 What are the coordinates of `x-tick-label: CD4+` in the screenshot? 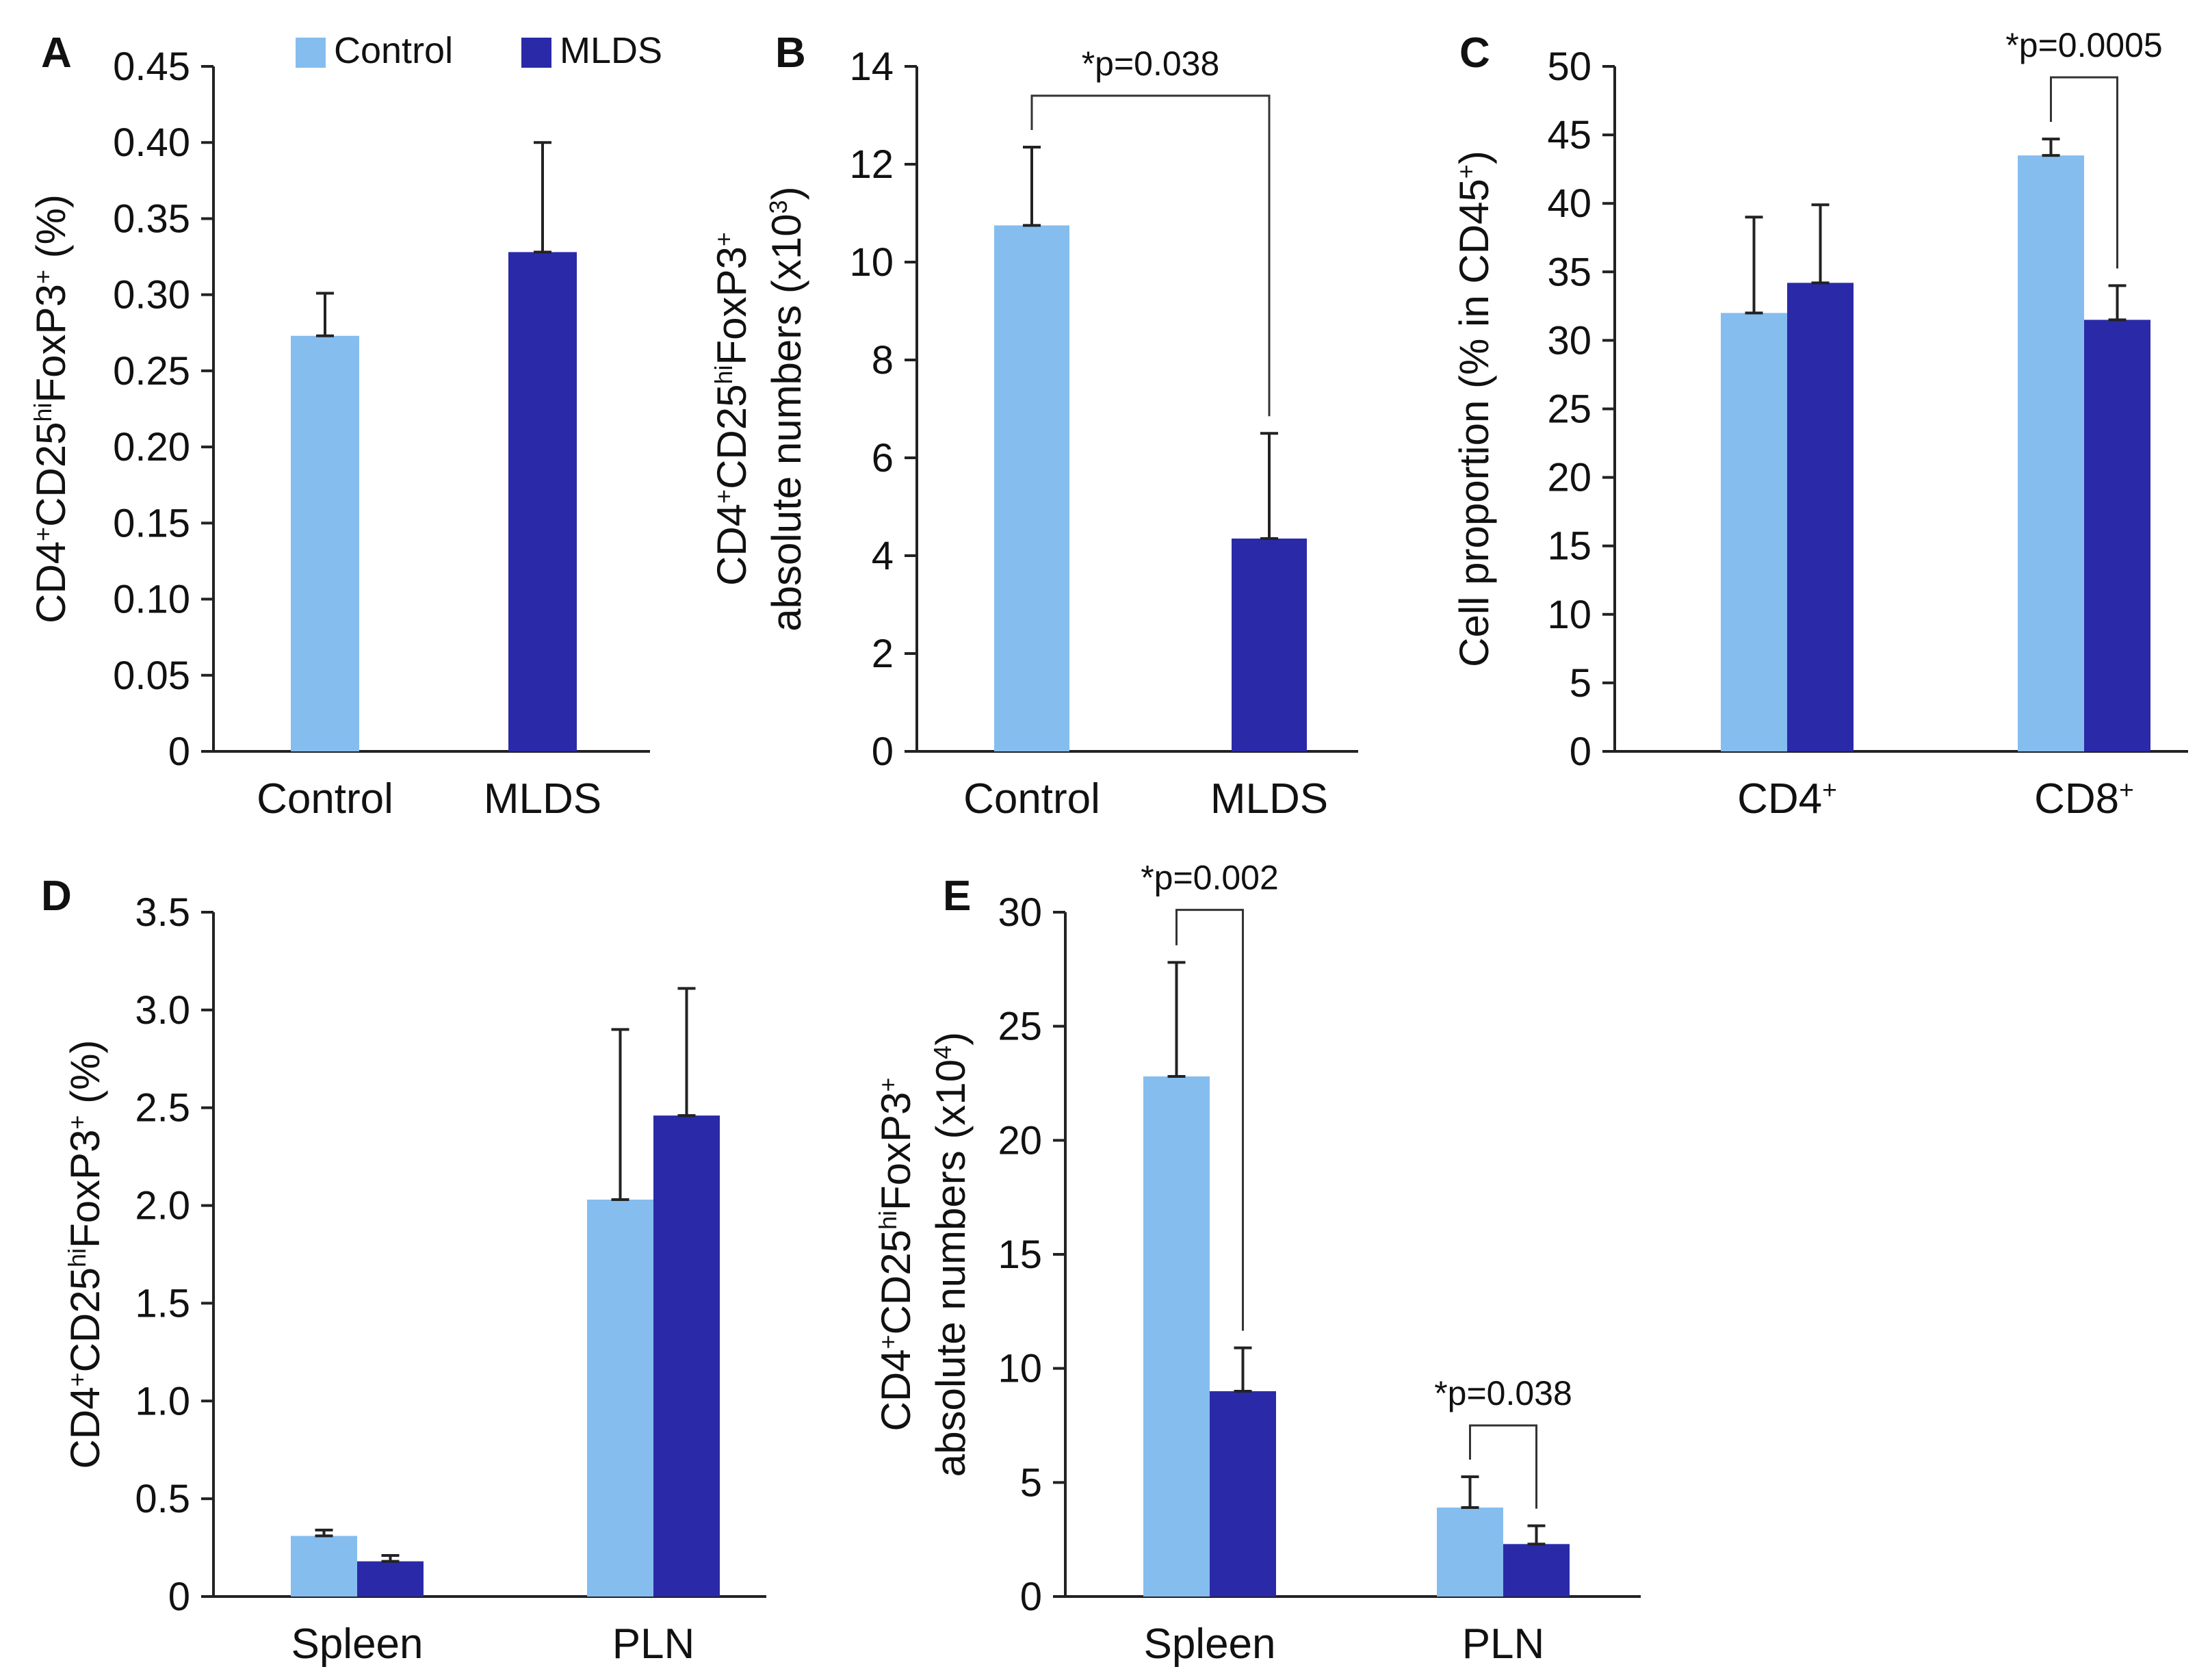 It's located at (1787, 799).